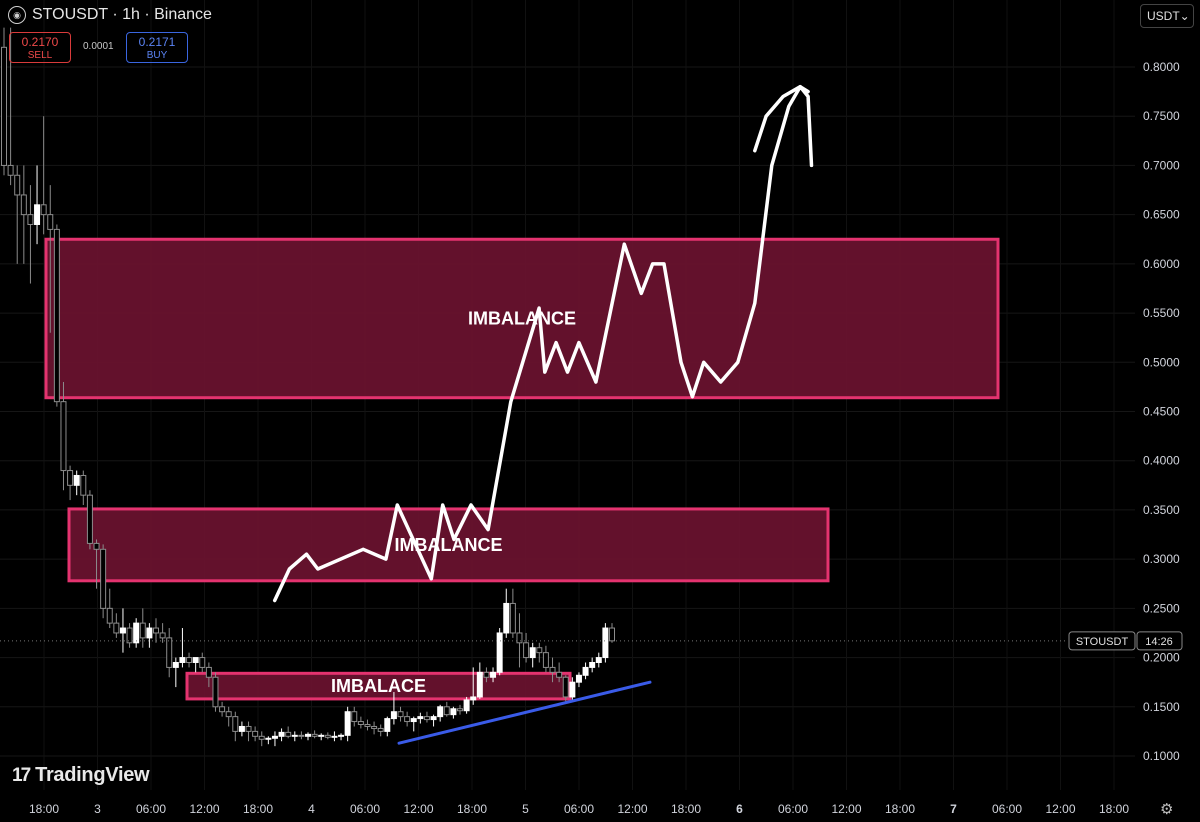  I want to click on sell-price: 0.2170, so click(40, 42).